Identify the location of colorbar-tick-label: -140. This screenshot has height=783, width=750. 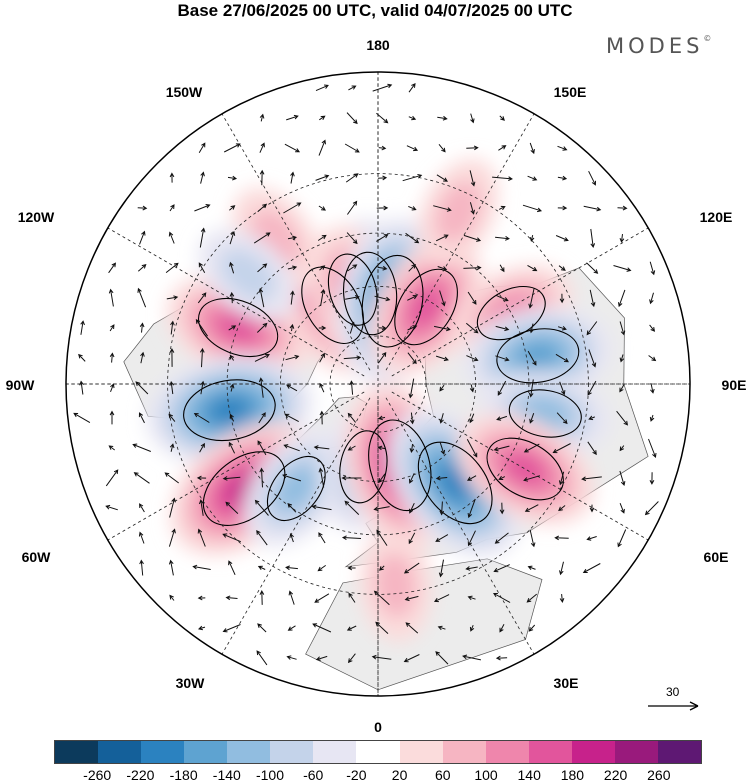
(226, 775).